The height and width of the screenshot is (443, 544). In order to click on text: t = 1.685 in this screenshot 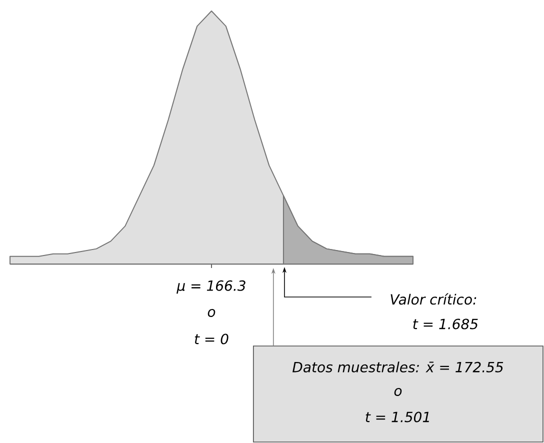, I will do `click(445, 324)`.